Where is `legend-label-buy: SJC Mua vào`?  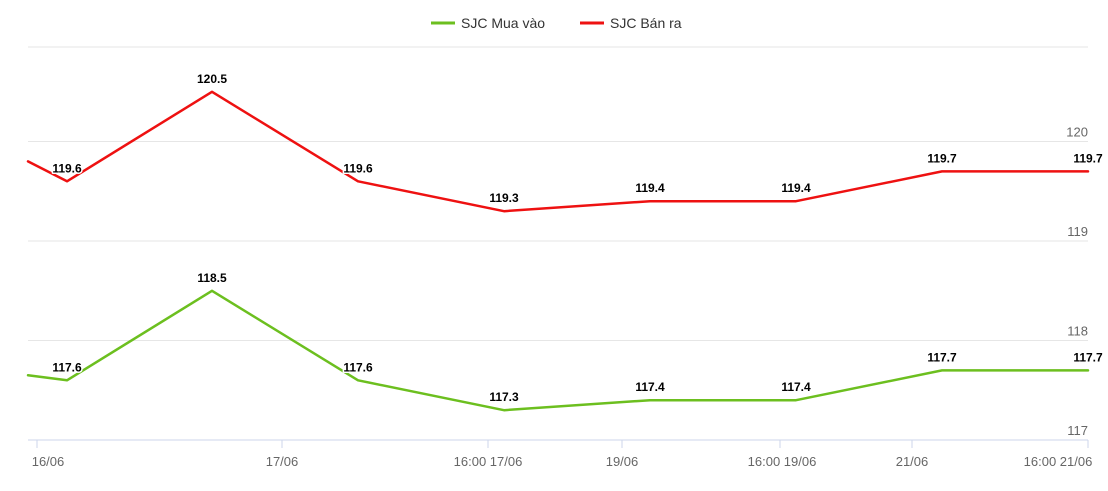 legend-label-buy: SJC Mua vào is located at coordinates (503, 23).